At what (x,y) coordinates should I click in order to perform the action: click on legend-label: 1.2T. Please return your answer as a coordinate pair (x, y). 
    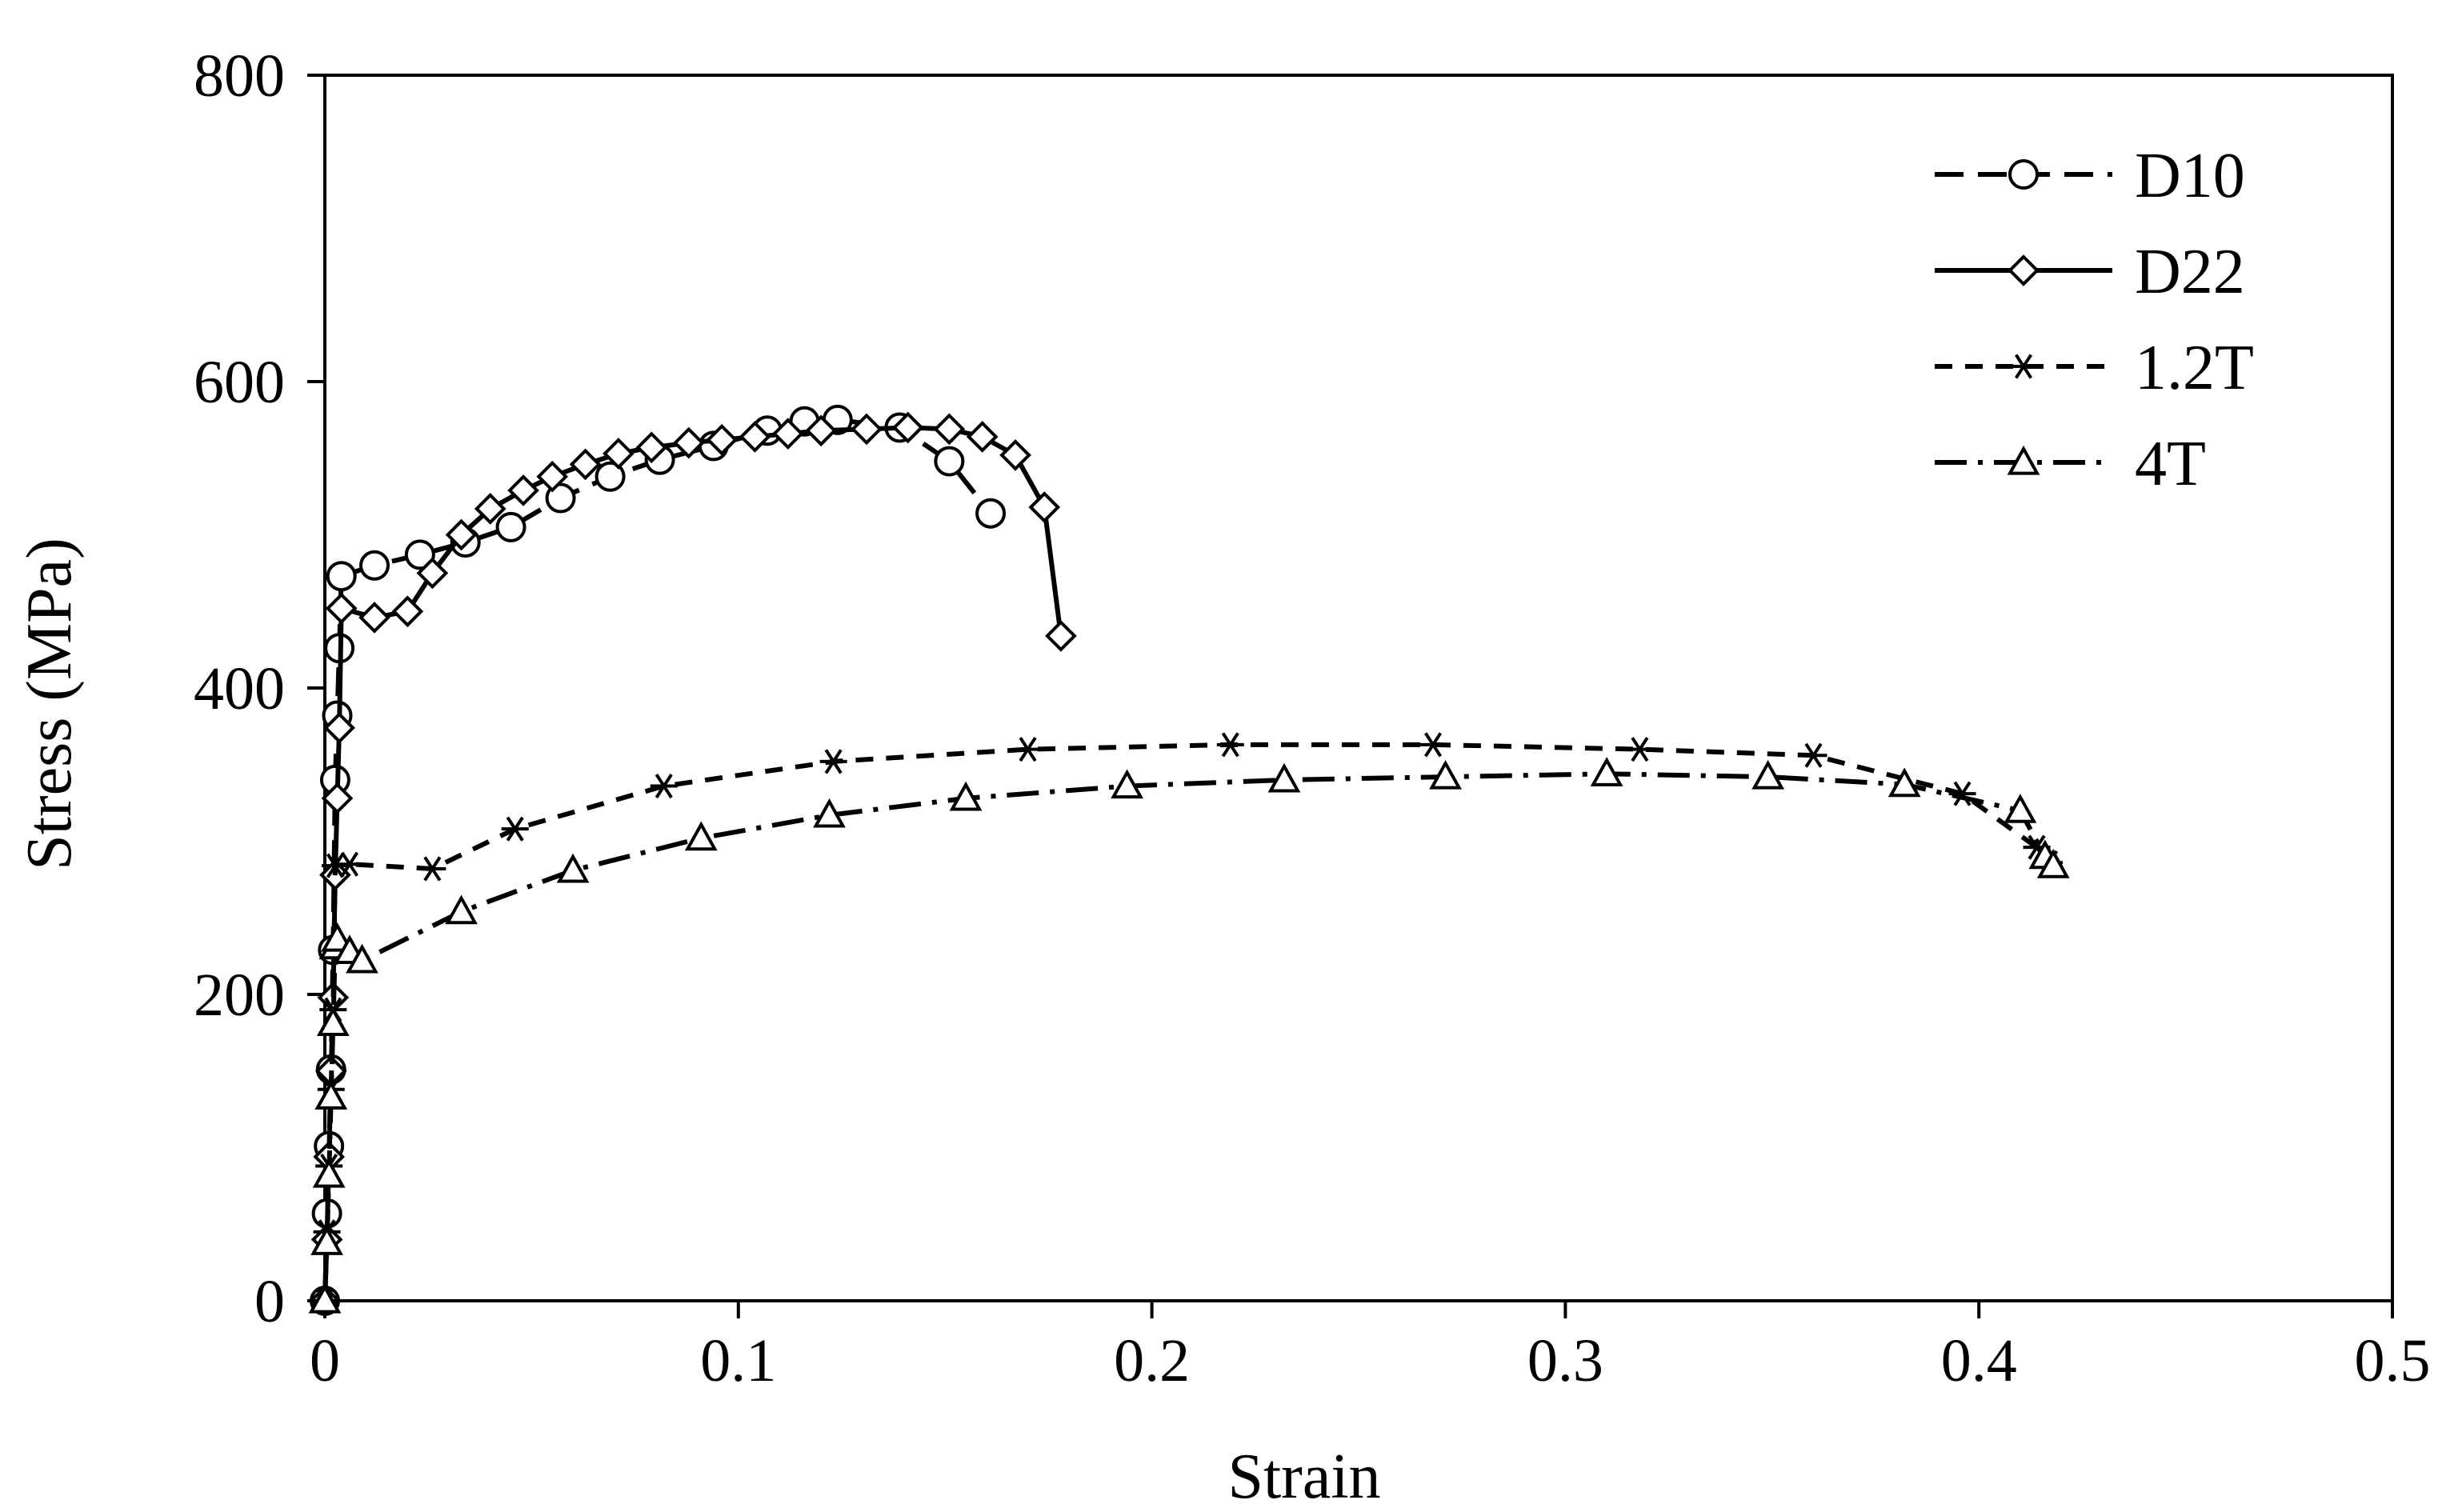
    Looking at the image, I should click on (2194, 368).